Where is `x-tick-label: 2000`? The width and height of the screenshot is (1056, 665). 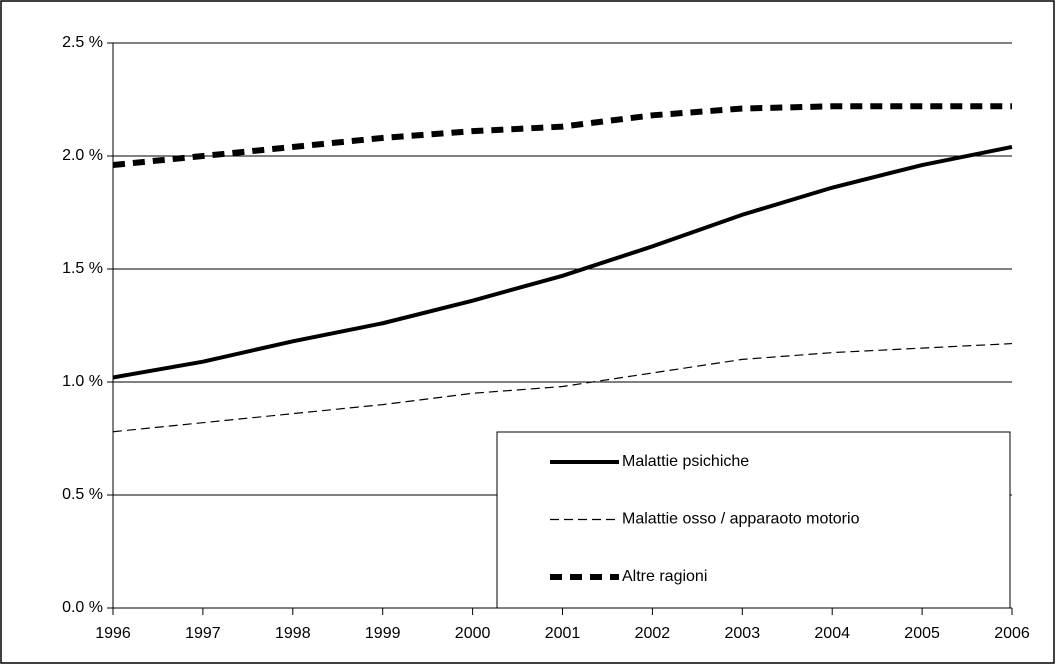 x-tick-label: 2000 is located at coordinates (473, 633).